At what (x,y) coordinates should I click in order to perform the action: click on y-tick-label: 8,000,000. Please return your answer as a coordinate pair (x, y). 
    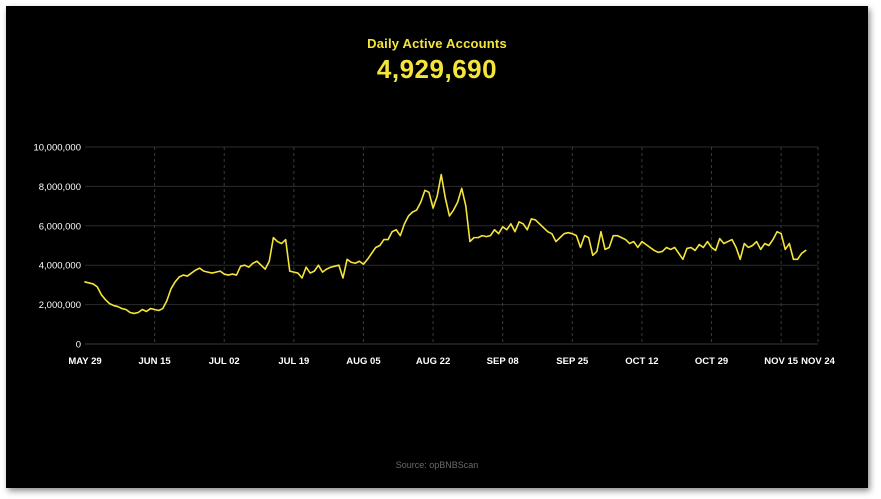
    Looking at the image, I should click on (60, 187).